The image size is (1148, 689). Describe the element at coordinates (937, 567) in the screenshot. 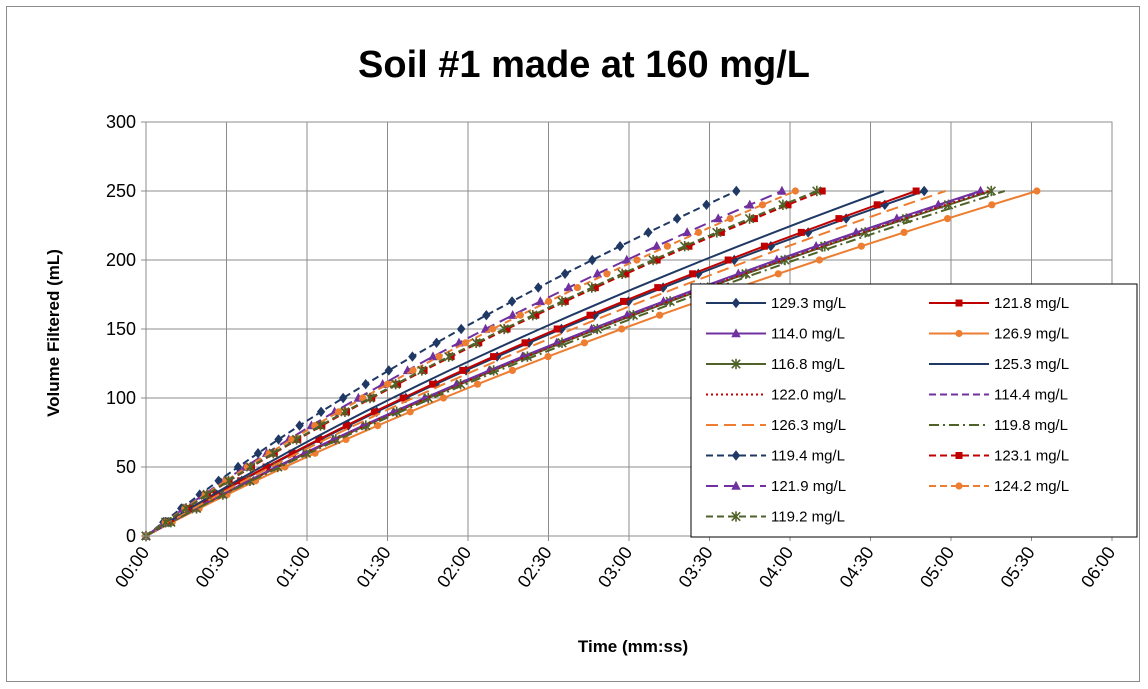

I see `x-tick-label: 05:00` at that location.